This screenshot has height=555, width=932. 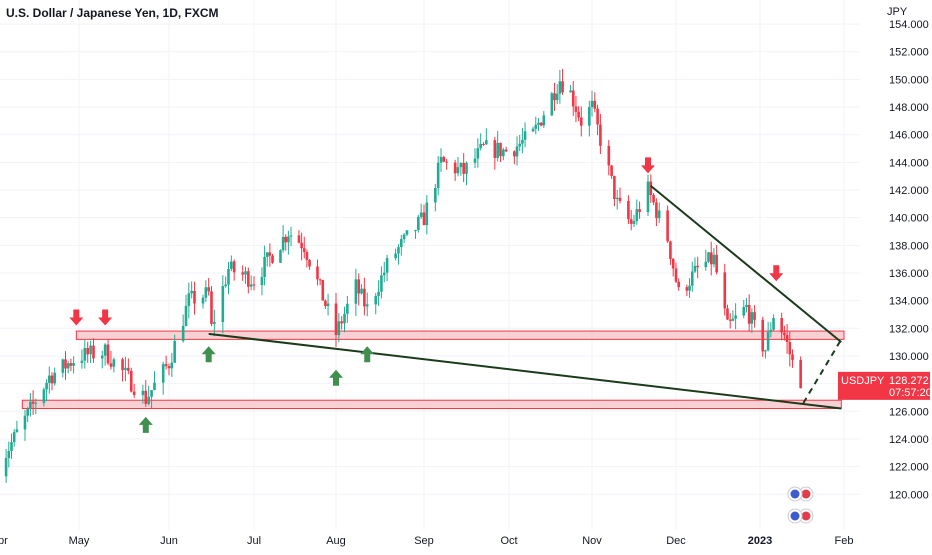 What do you see at coordinates (909, 468) in the screenshot?
I see `price-tick-label: 122.000` at bounding box center [909, 468].